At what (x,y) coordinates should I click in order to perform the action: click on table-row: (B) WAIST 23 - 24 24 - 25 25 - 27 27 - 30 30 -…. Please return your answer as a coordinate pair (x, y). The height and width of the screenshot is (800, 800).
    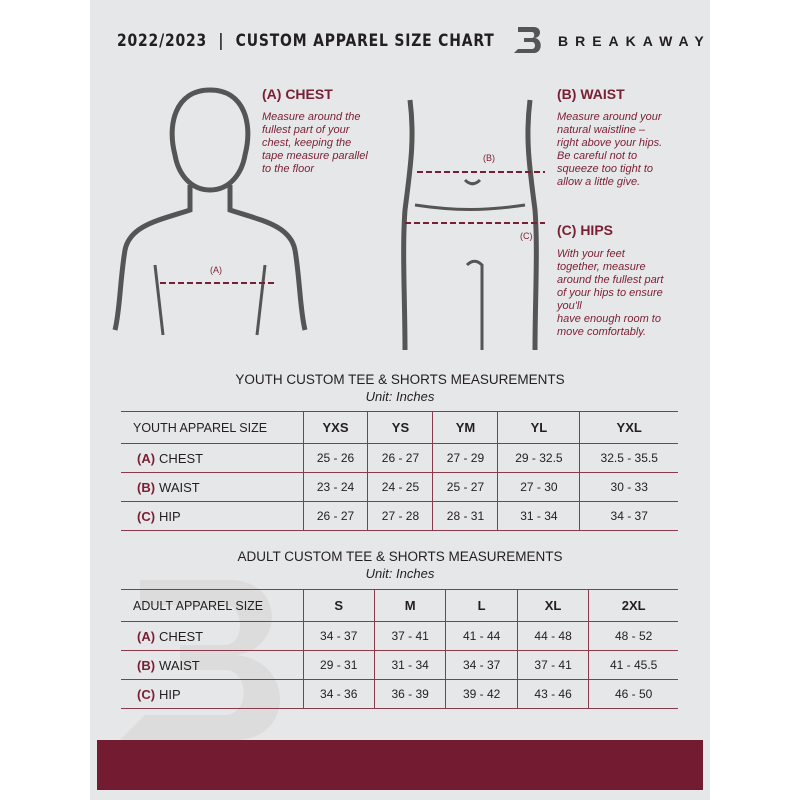
    Looking at the image, I should click on (399, 487).